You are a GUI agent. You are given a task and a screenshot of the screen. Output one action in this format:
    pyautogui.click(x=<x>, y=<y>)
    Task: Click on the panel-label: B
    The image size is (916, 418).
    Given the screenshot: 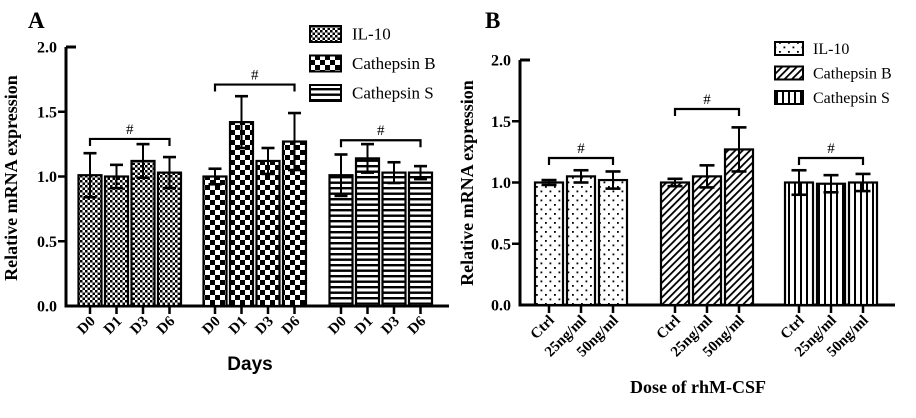 What is the action you would take?
    pyautogui.click(x=492, y=20)
    